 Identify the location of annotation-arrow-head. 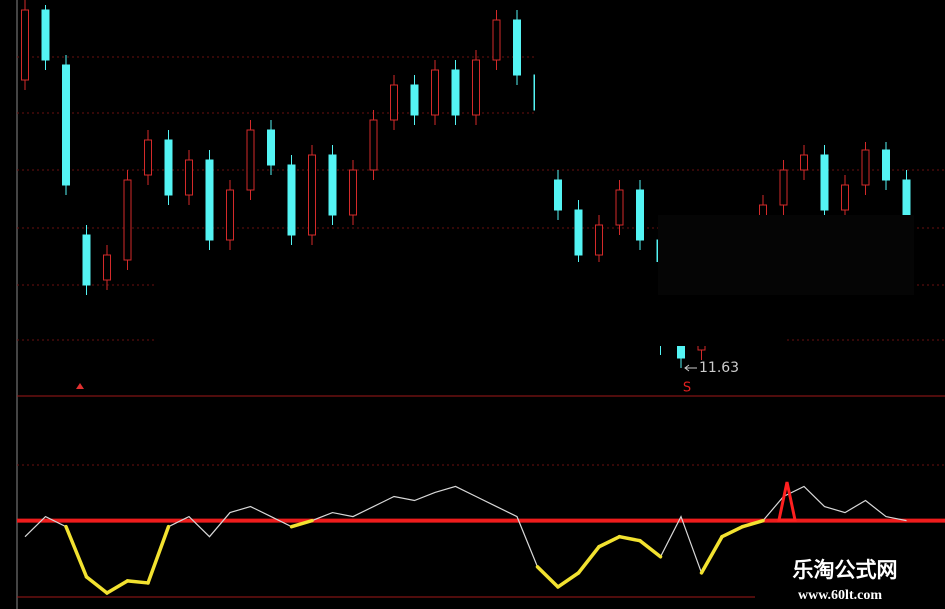
(687, 368).